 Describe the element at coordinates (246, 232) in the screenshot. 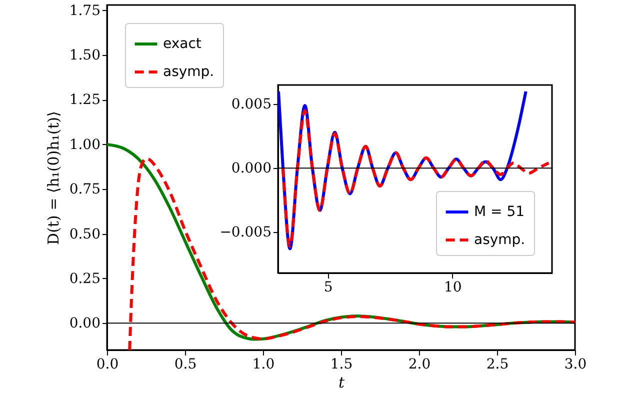

I see `y-tick-label: −0.005` at that location.